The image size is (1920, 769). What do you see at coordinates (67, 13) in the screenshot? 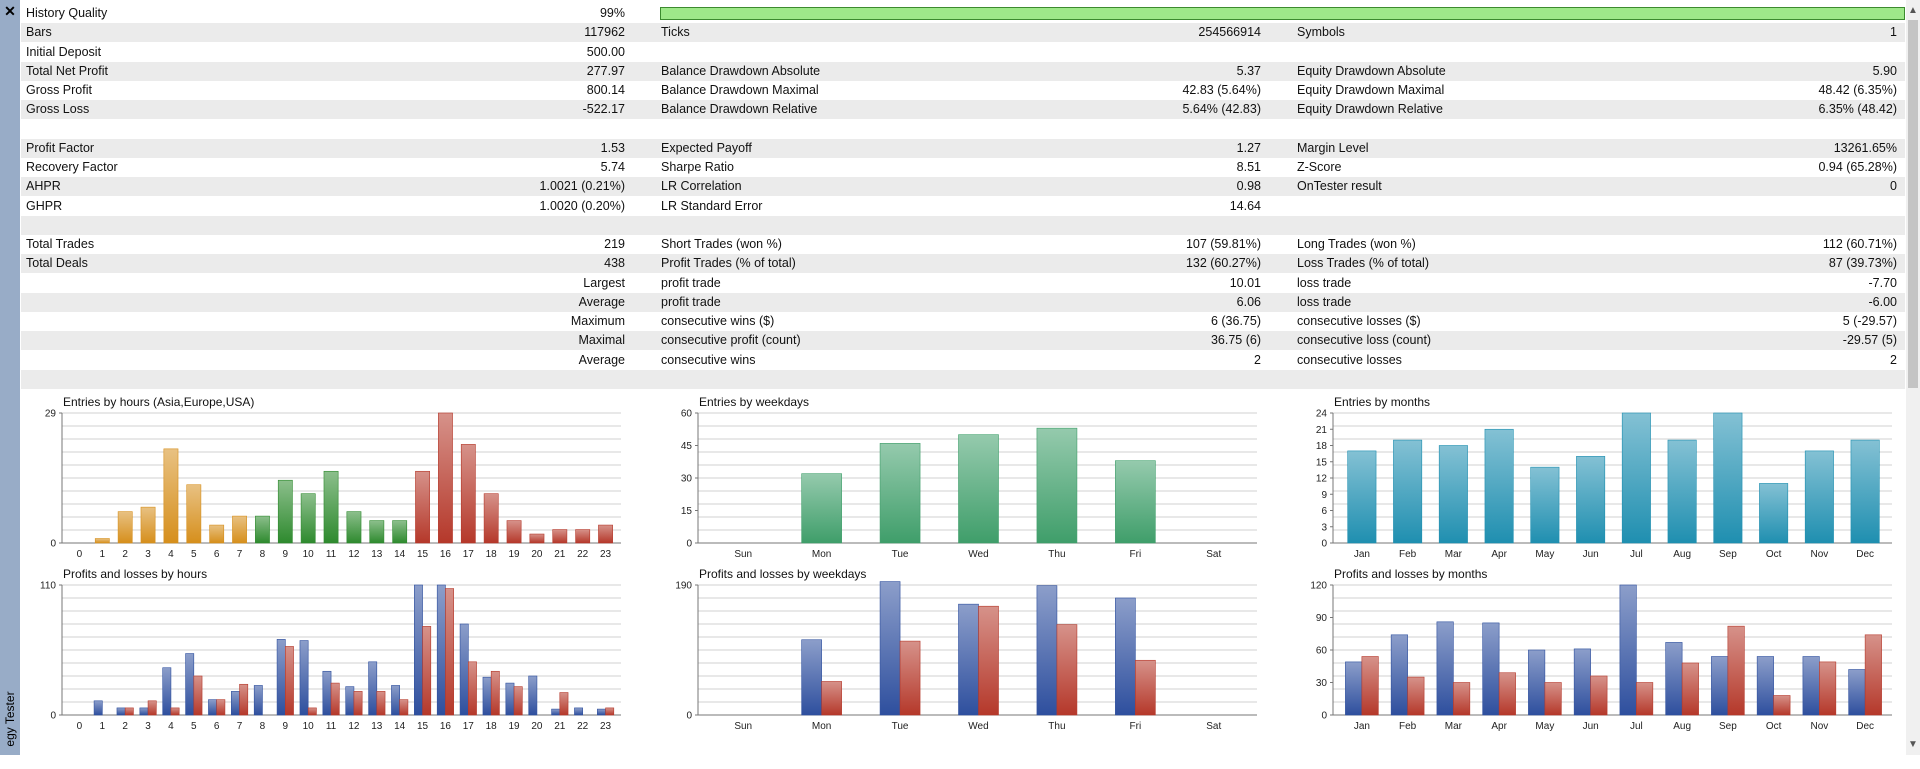
I see `stat-label: History Quality` at bounding box center [67, 13].